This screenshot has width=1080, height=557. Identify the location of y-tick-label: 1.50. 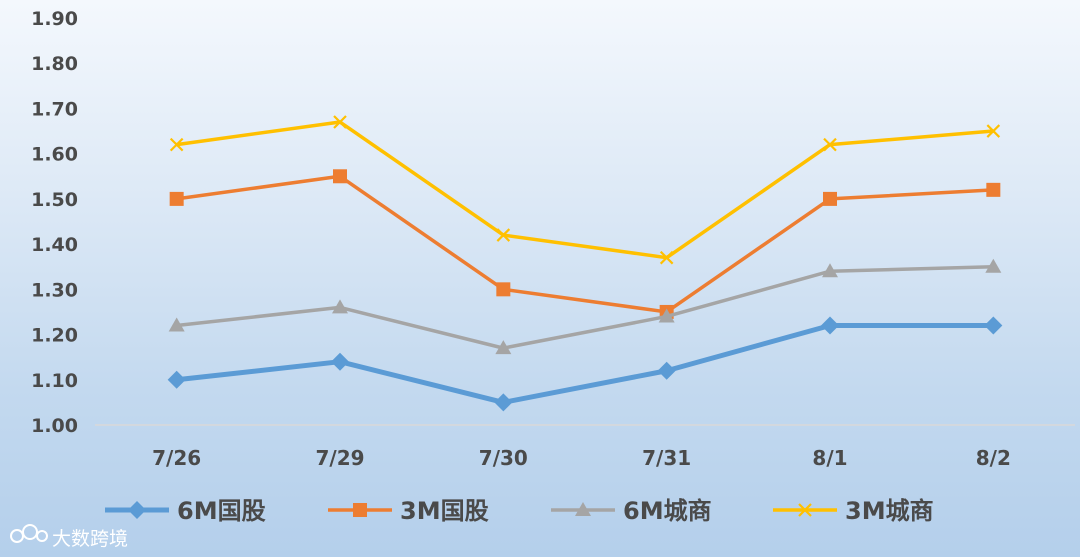
(54, 200).